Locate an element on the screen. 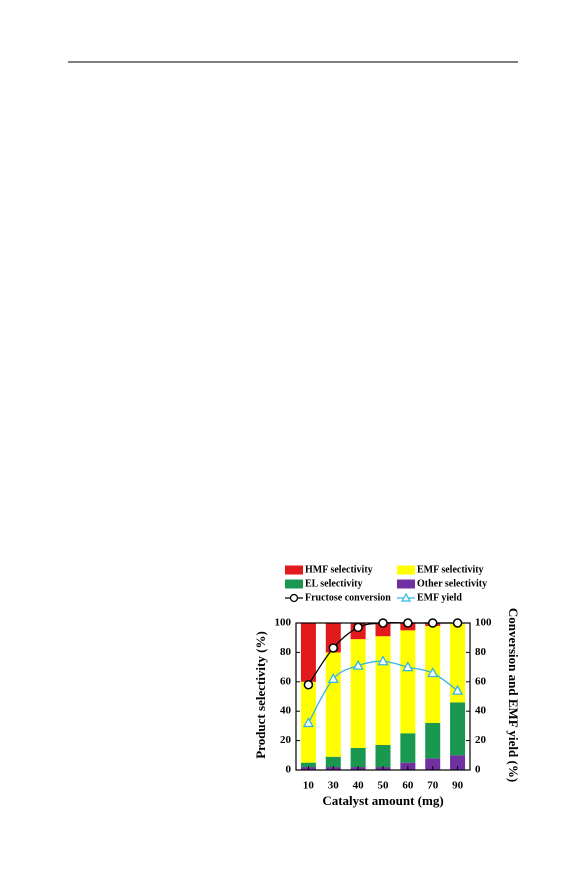 This screenshot has width=585, height=888. legend-label: Fructose conversion is located at coordinates (348, 597).